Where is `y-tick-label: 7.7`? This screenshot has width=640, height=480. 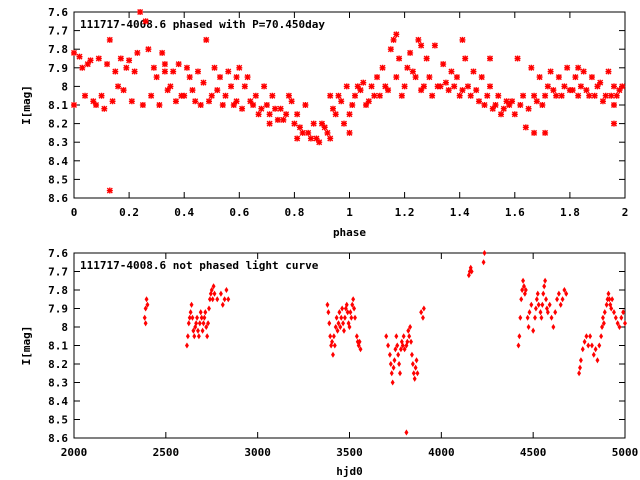 y-tick-label: 7.7 is located at coordinates (58, 31).